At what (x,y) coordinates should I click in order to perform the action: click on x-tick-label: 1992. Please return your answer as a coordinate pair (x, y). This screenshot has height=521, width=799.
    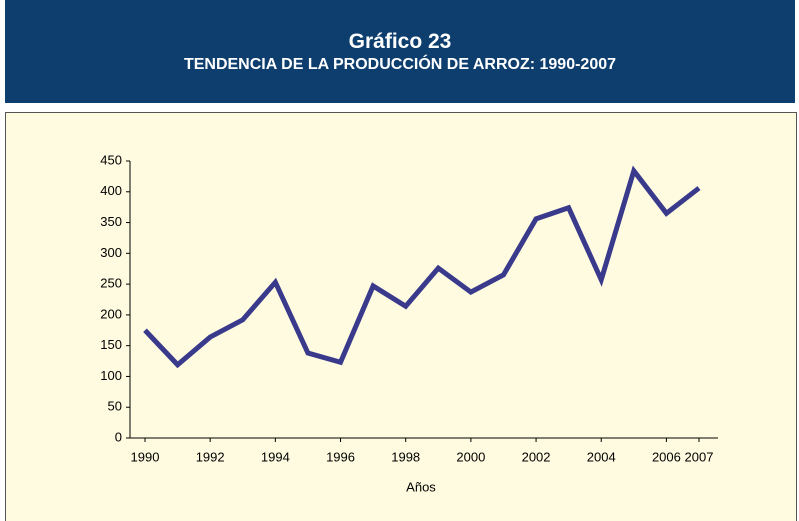
    Looking at the image, I should click on (210, 456).